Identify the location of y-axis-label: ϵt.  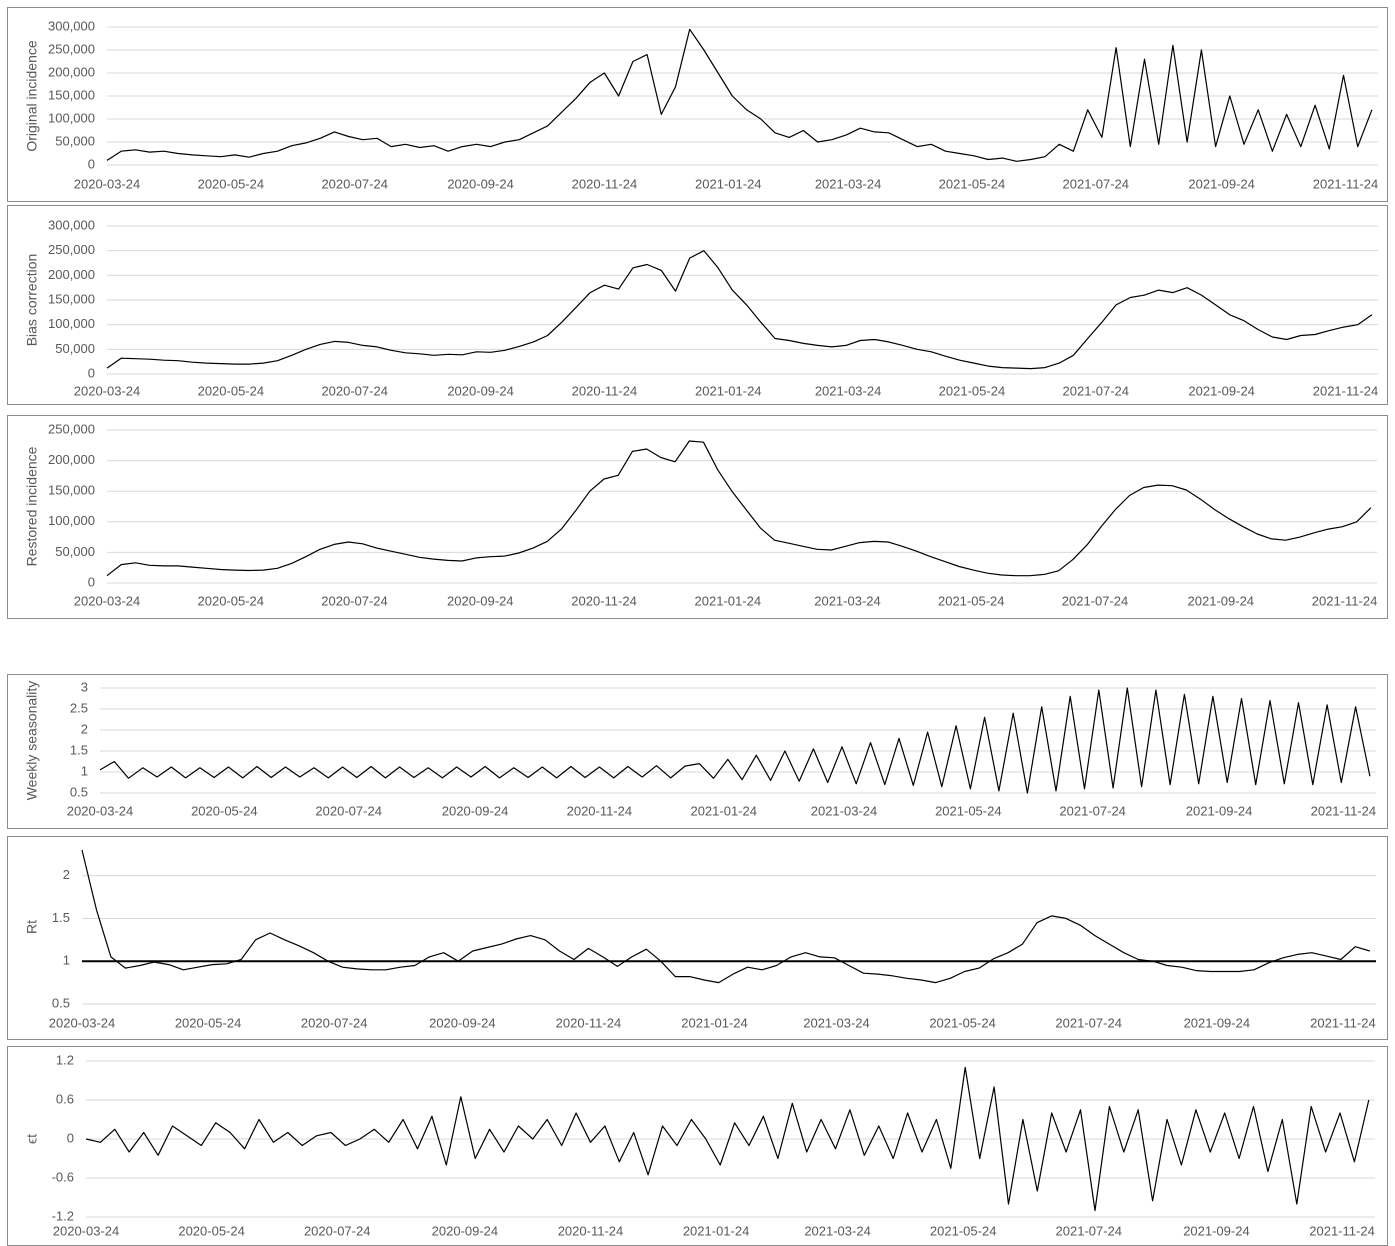
(32, 1139).